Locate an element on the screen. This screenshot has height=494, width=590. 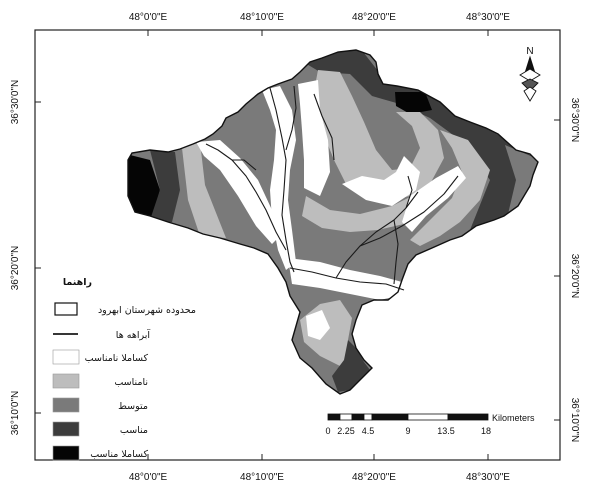
bottom-lon-label: 48°10'0"E is located at coordinates (262, 477).